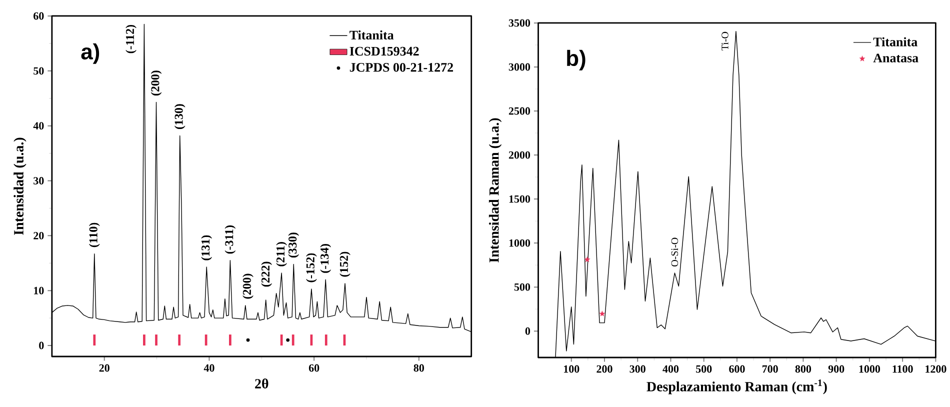 The height and width of the screenshot is (407, 950). What do you see at coordinates (402, 67) in the screenshot?
I see `legend-label: JCPDS 00-21-1272` at bounding box center [402, 67].